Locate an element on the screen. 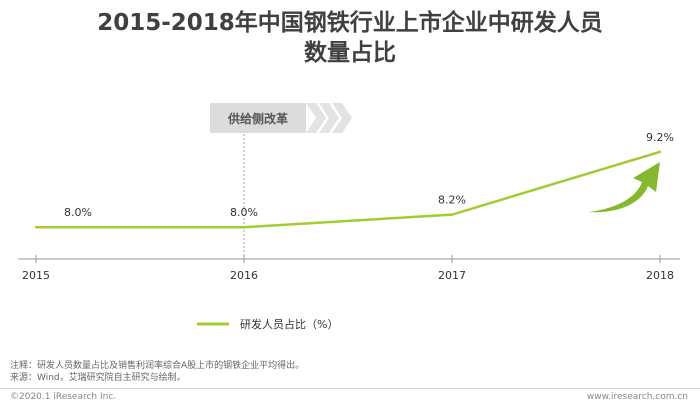 This screenshot has height=408, width=700. site-url: www.iresearch.com.cn is located at coordinates (637, 397).